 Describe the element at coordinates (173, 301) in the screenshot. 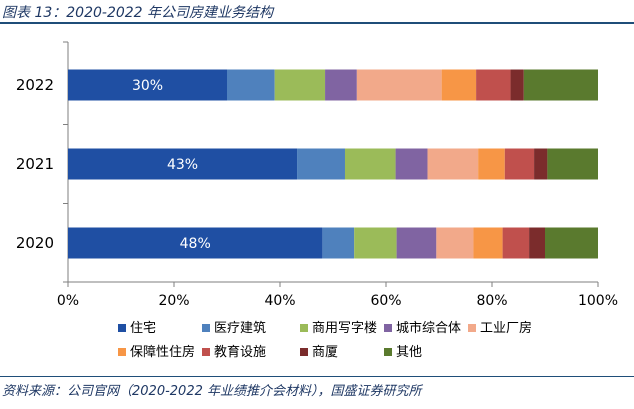

I see `x-tick-label: 20%` at that location.